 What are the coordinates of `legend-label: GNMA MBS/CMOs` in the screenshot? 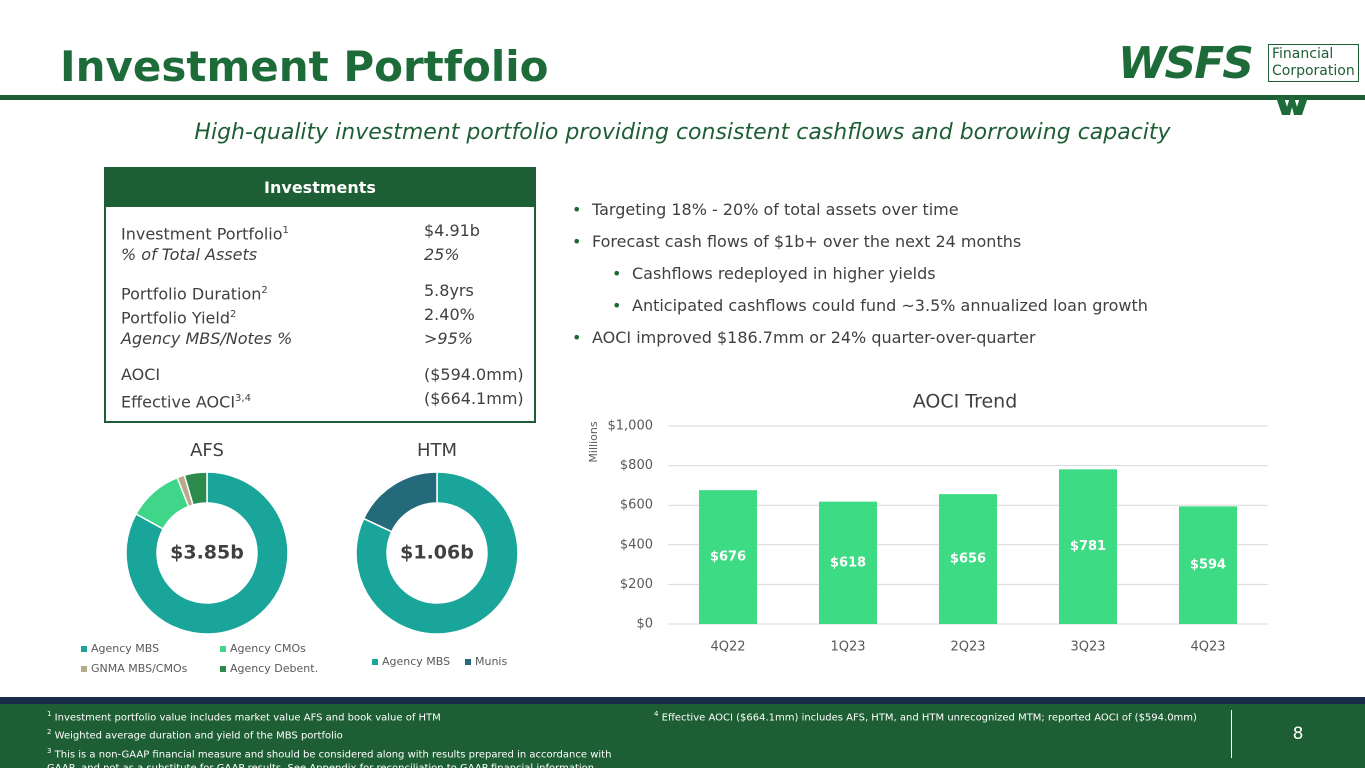 It's located at (139, 668).